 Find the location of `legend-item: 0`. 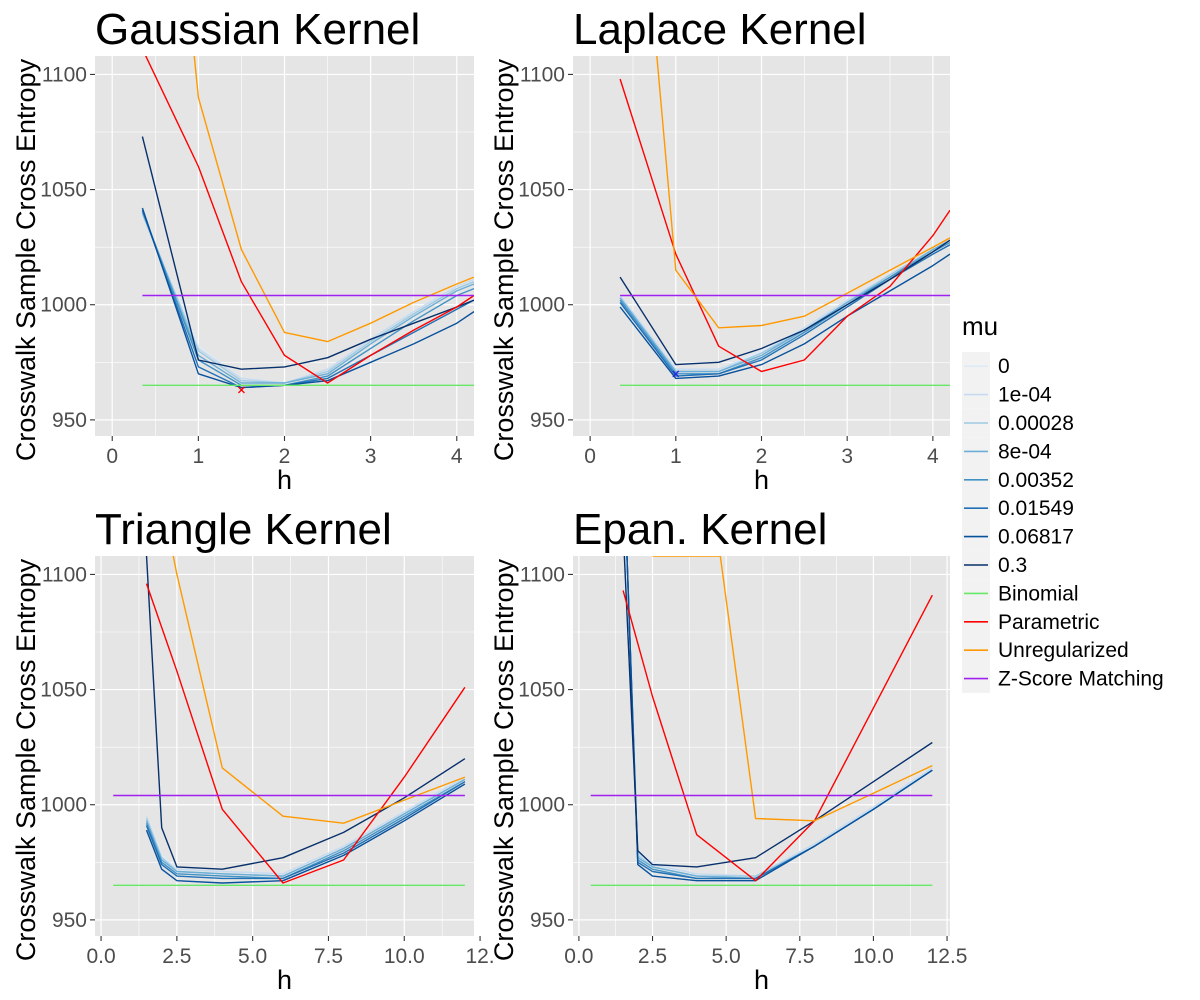

legend-item: 0 is located at coordinates (986, 366).